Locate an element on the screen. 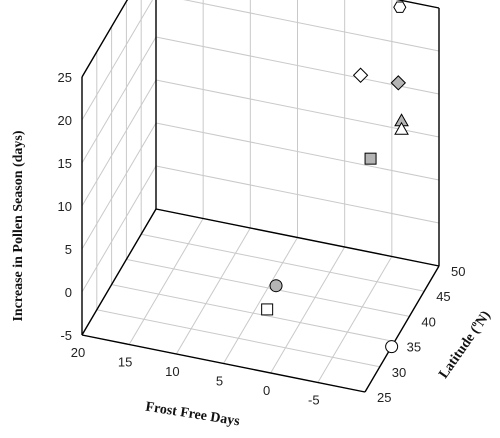  z-tick-label: -5 is located at coordinates (66, 335).